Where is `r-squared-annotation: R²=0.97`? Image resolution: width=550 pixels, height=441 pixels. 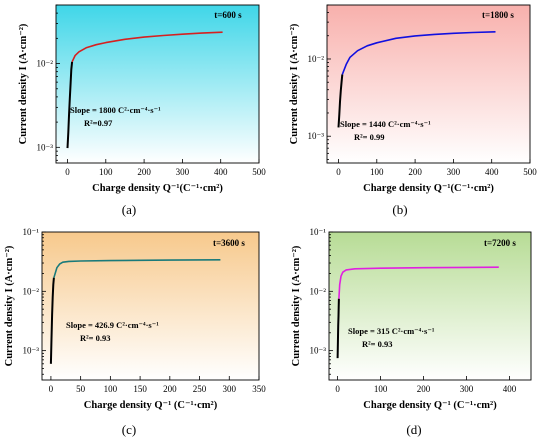
r-squared-annotation: R²=0.97 is located at coordinates (98, 123).